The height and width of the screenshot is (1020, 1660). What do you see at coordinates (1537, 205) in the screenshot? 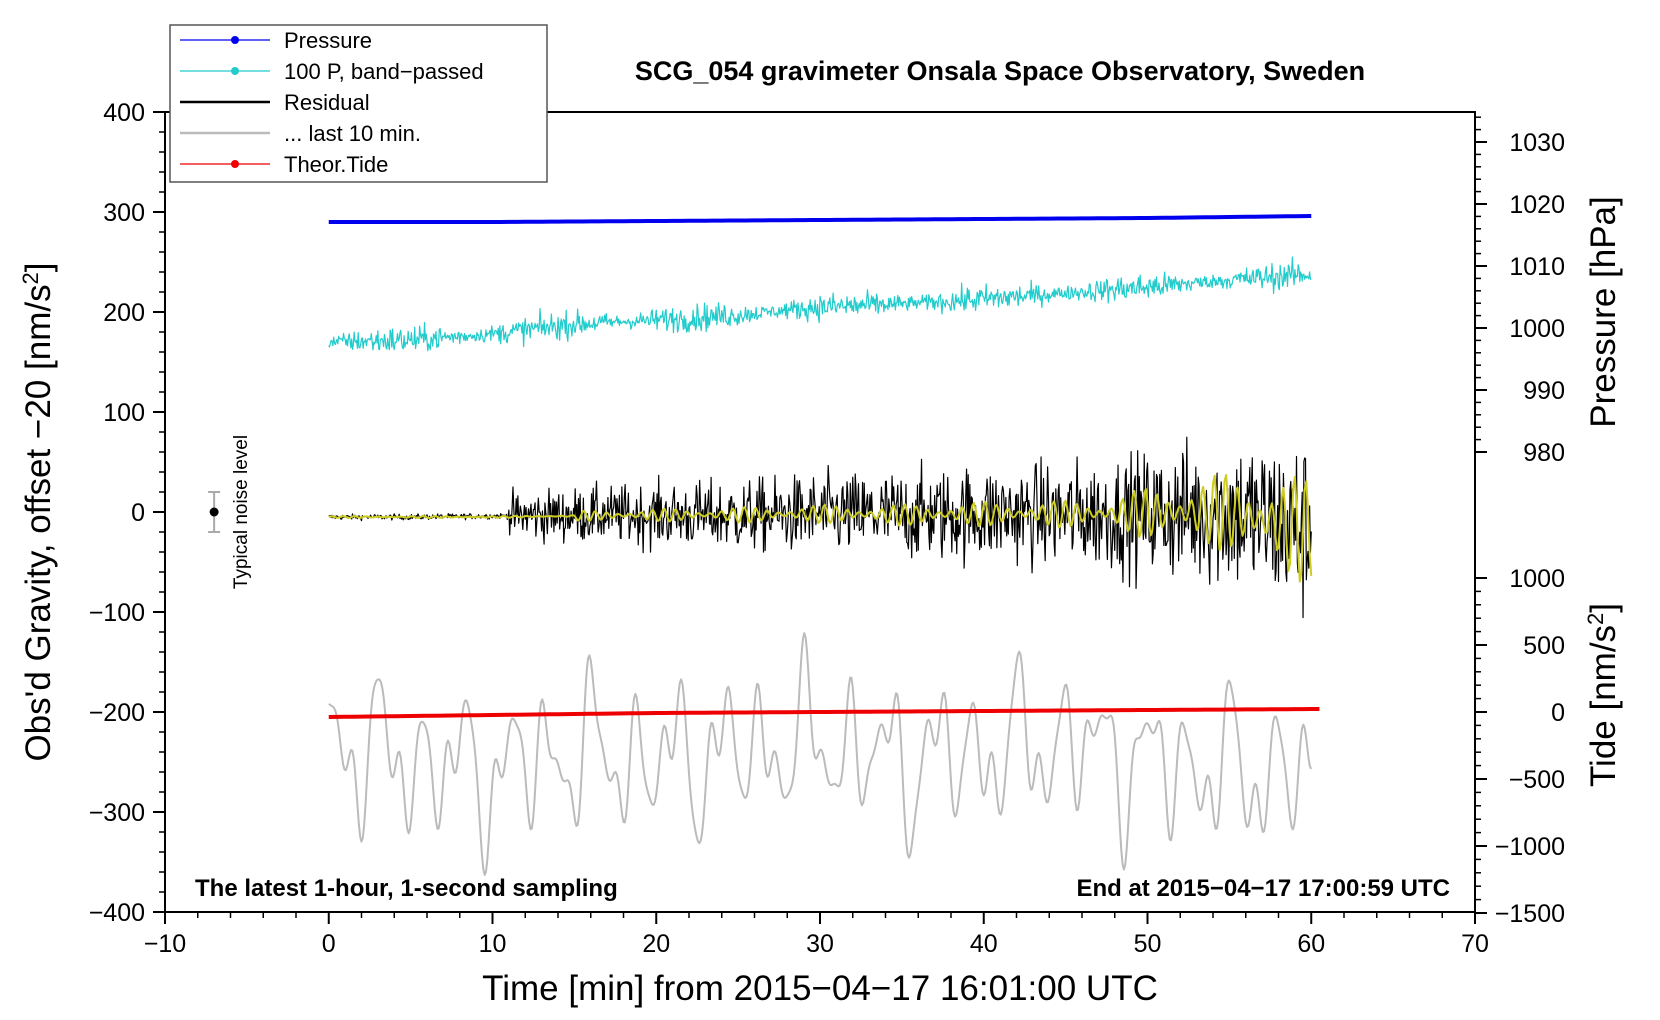
I see `pressure-tick-label: 1020` at bounding box center [1537, 205].